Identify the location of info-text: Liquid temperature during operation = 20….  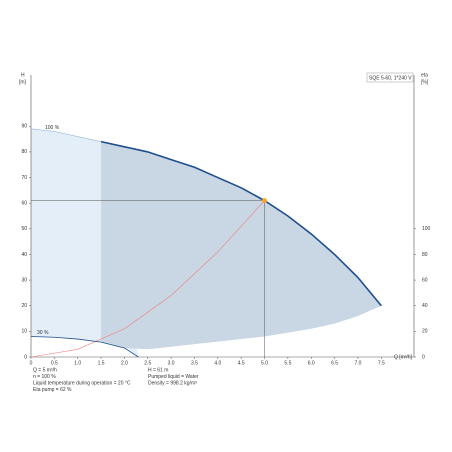
(82, 383).